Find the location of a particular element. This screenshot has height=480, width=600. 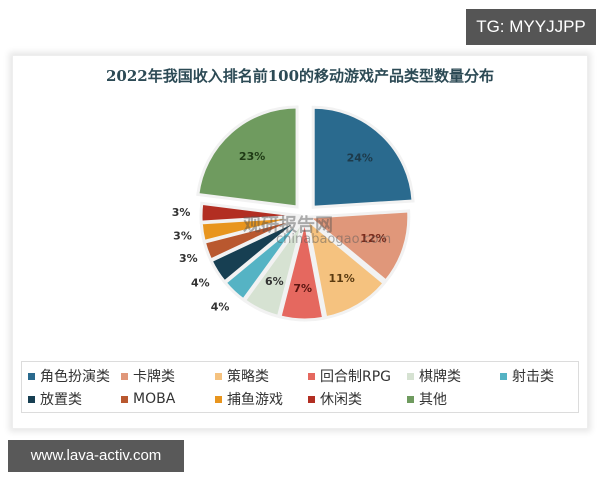

watermark-url: chinabaogao.com is located at coordinates (334, 239).